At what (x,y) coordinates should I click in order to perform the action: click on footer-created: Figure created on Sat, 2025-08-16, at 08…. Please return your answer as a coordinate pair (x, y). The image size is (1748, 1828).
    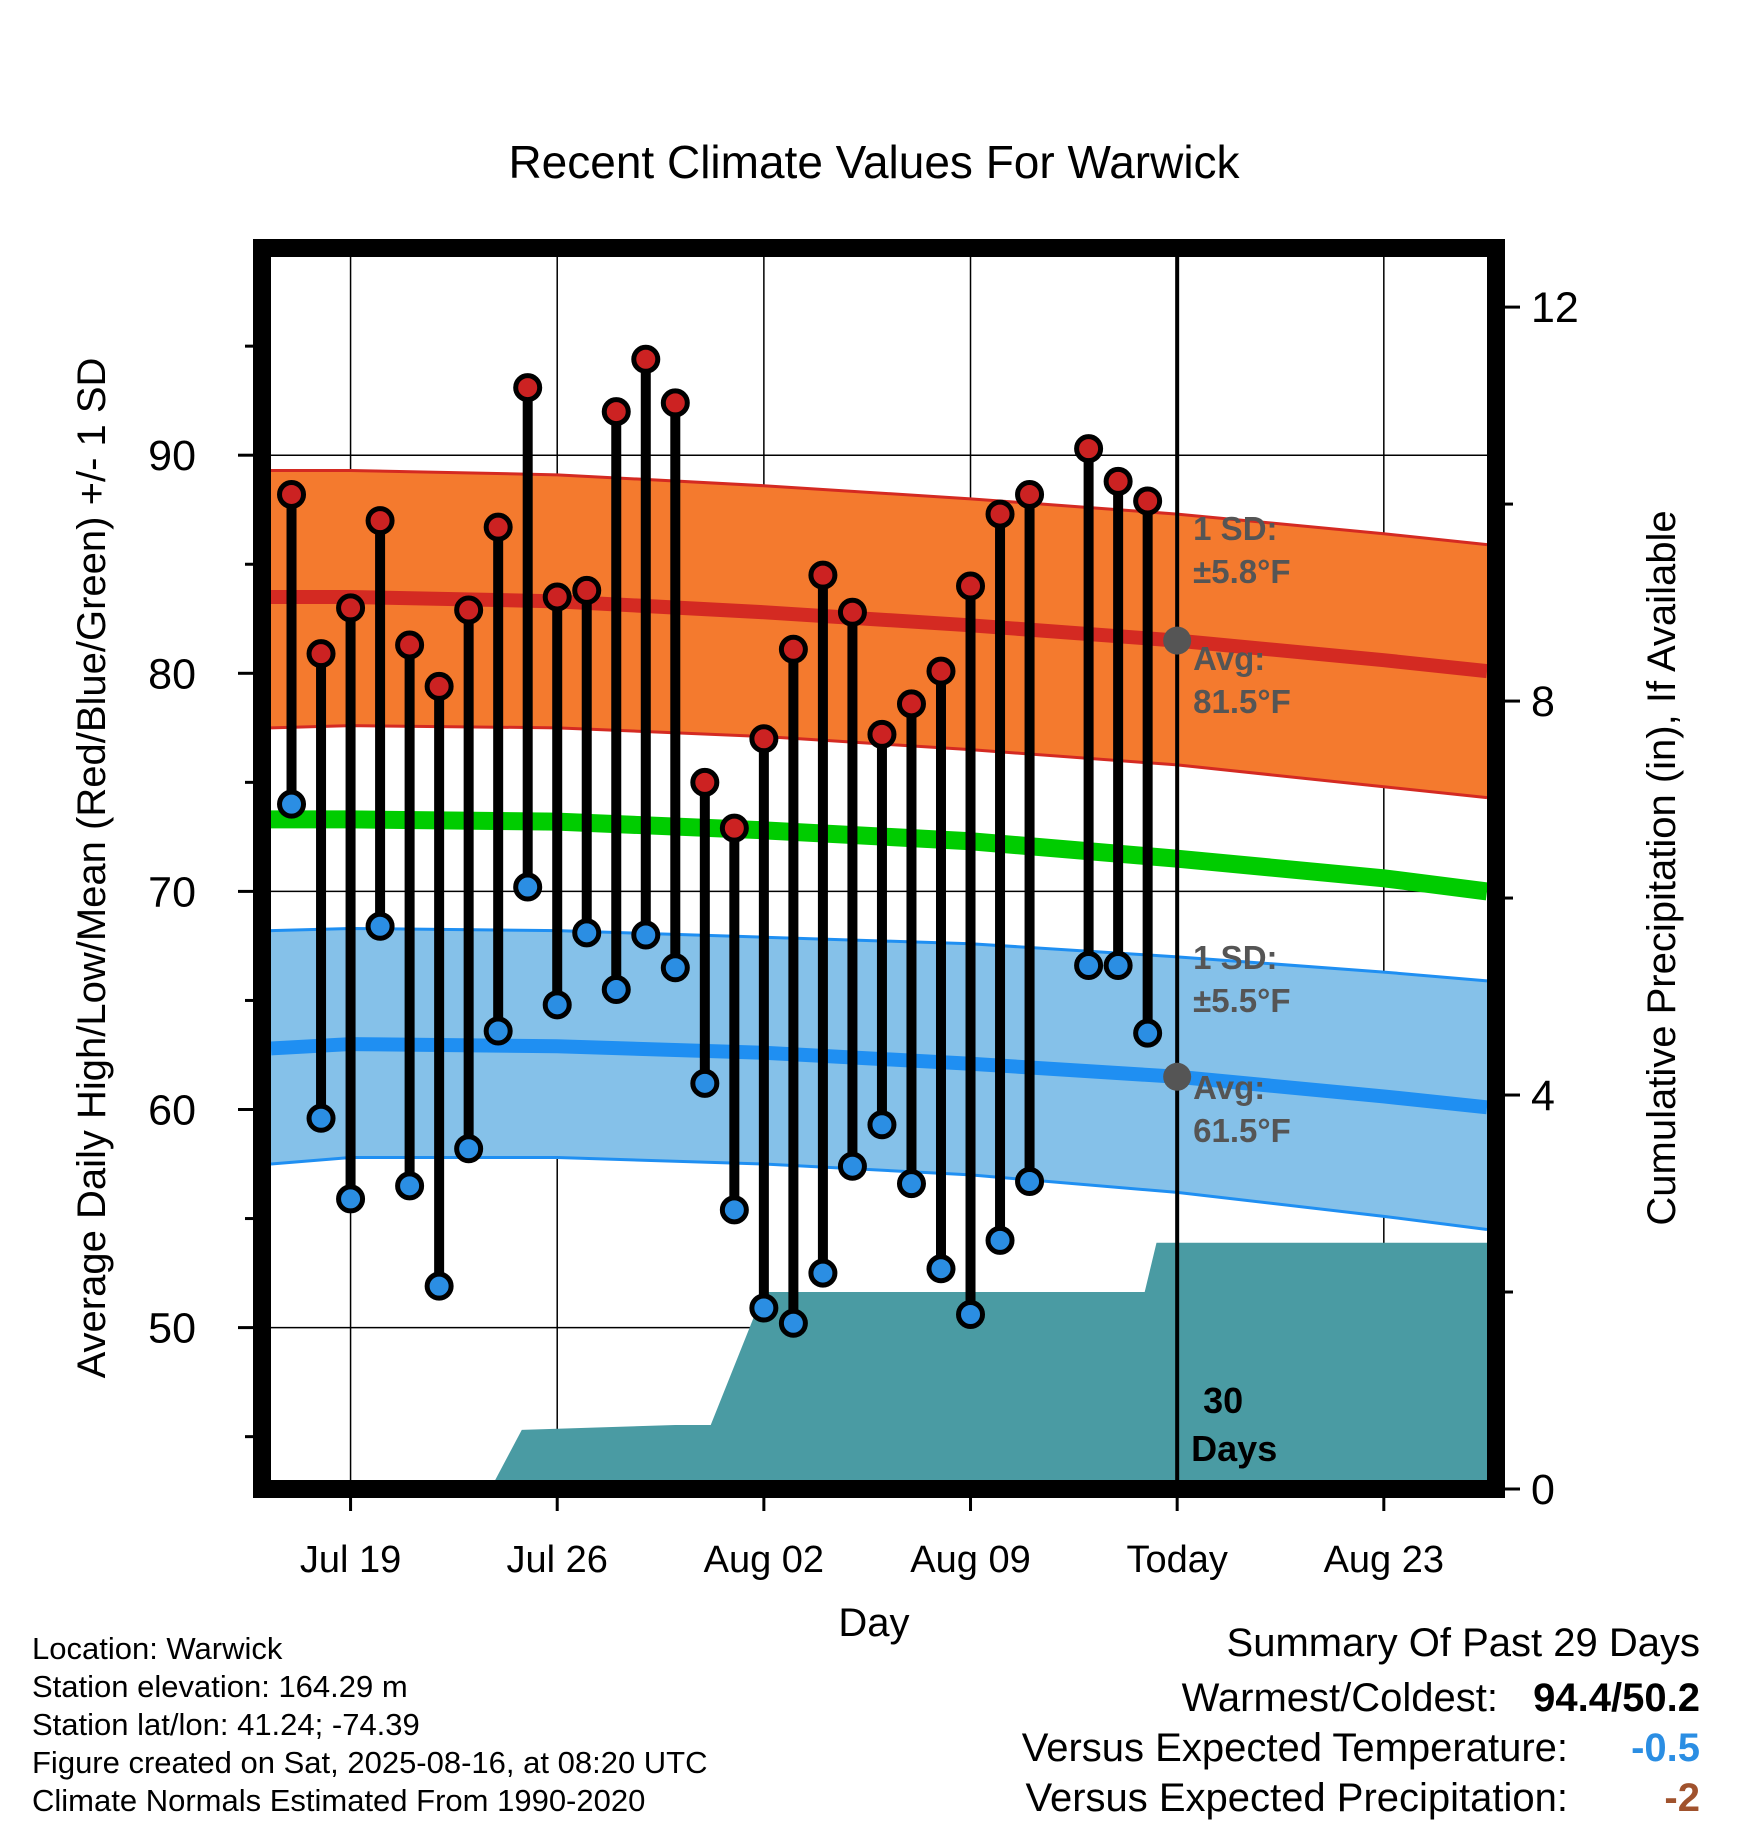
    Looking at the image, I should click on (370, 1762).